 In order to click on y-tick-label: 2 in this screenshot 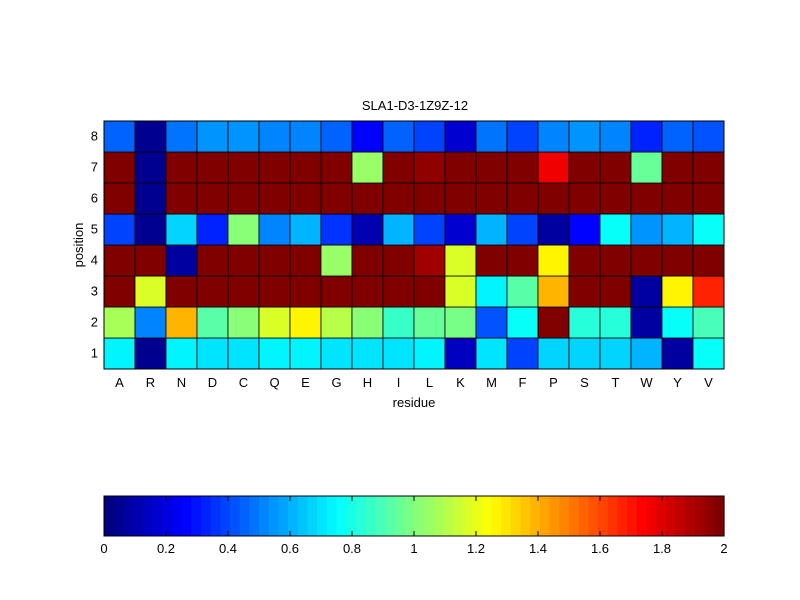, I will do `click(94, 322)`.